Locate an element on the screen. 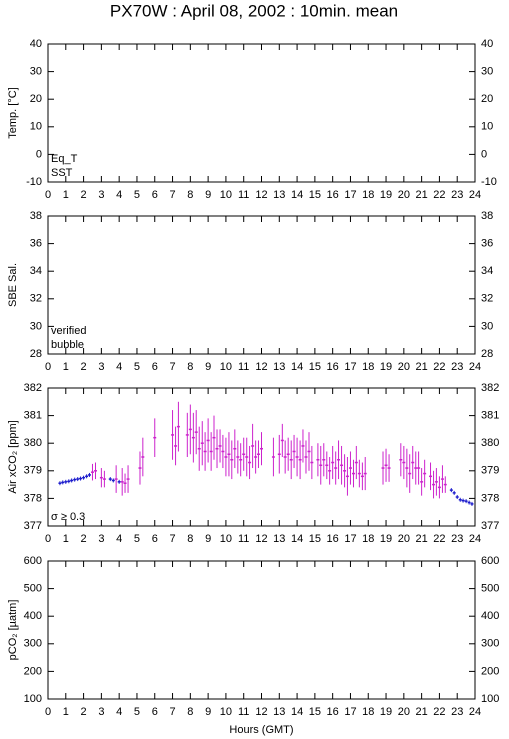 This screenshot has width=509, height=739. x-tick-label: 2 is located at coordinates (84, 195).